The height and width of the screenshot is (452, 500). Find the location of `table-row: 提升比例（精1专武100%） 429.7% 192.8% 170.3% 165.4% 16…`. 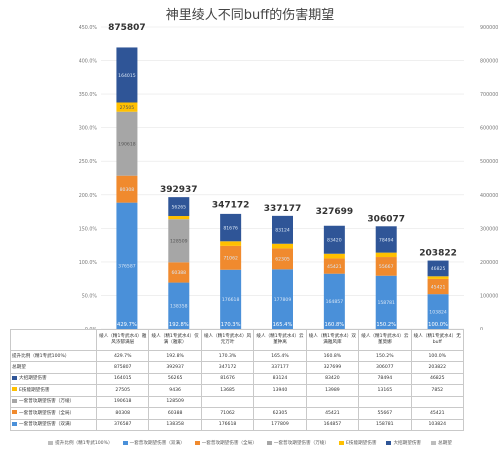

table-row: 提升比例（精1专武100%） 429.7% 192.8% 170.3% 165.4% 16… is located at coordinates (237, 356).